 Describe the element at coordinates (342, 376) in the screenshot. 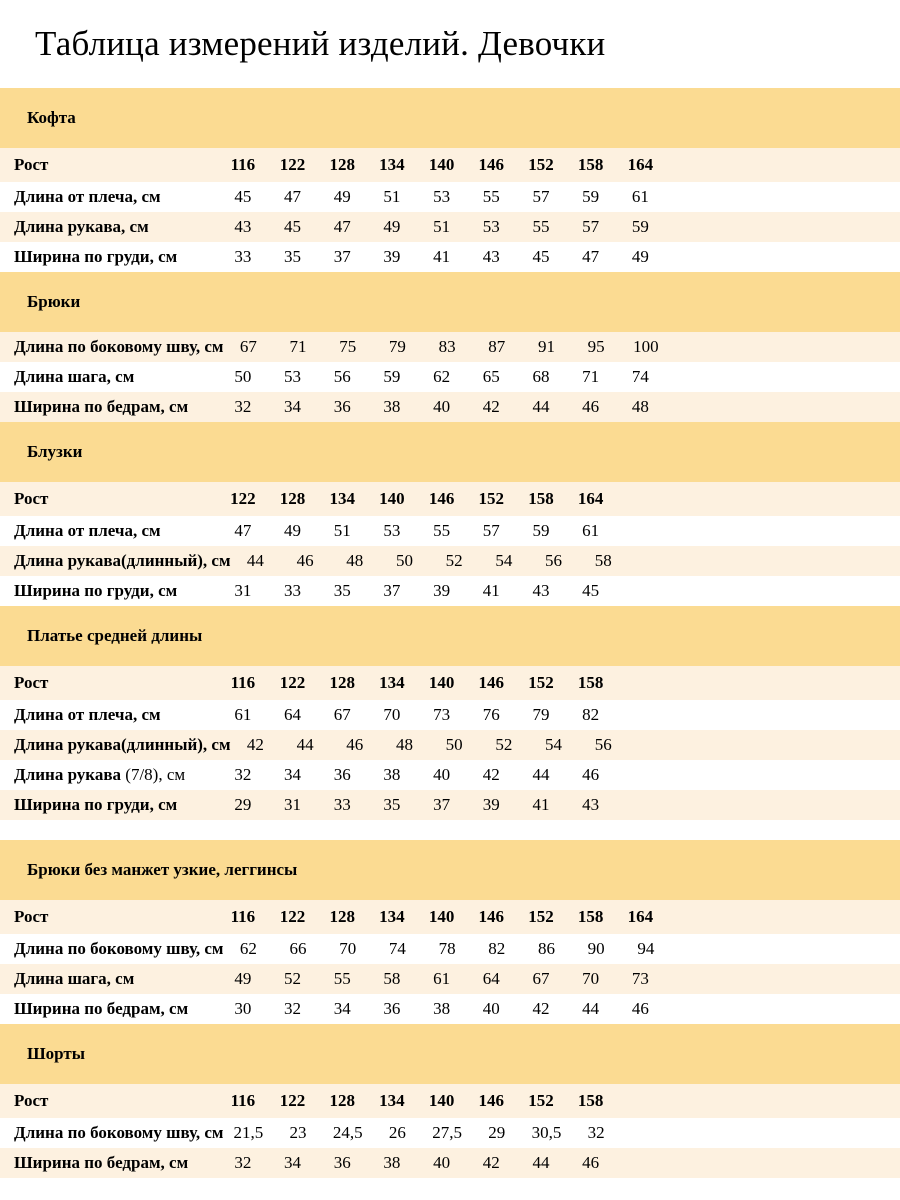

I see `value-cell: 56` at that location.